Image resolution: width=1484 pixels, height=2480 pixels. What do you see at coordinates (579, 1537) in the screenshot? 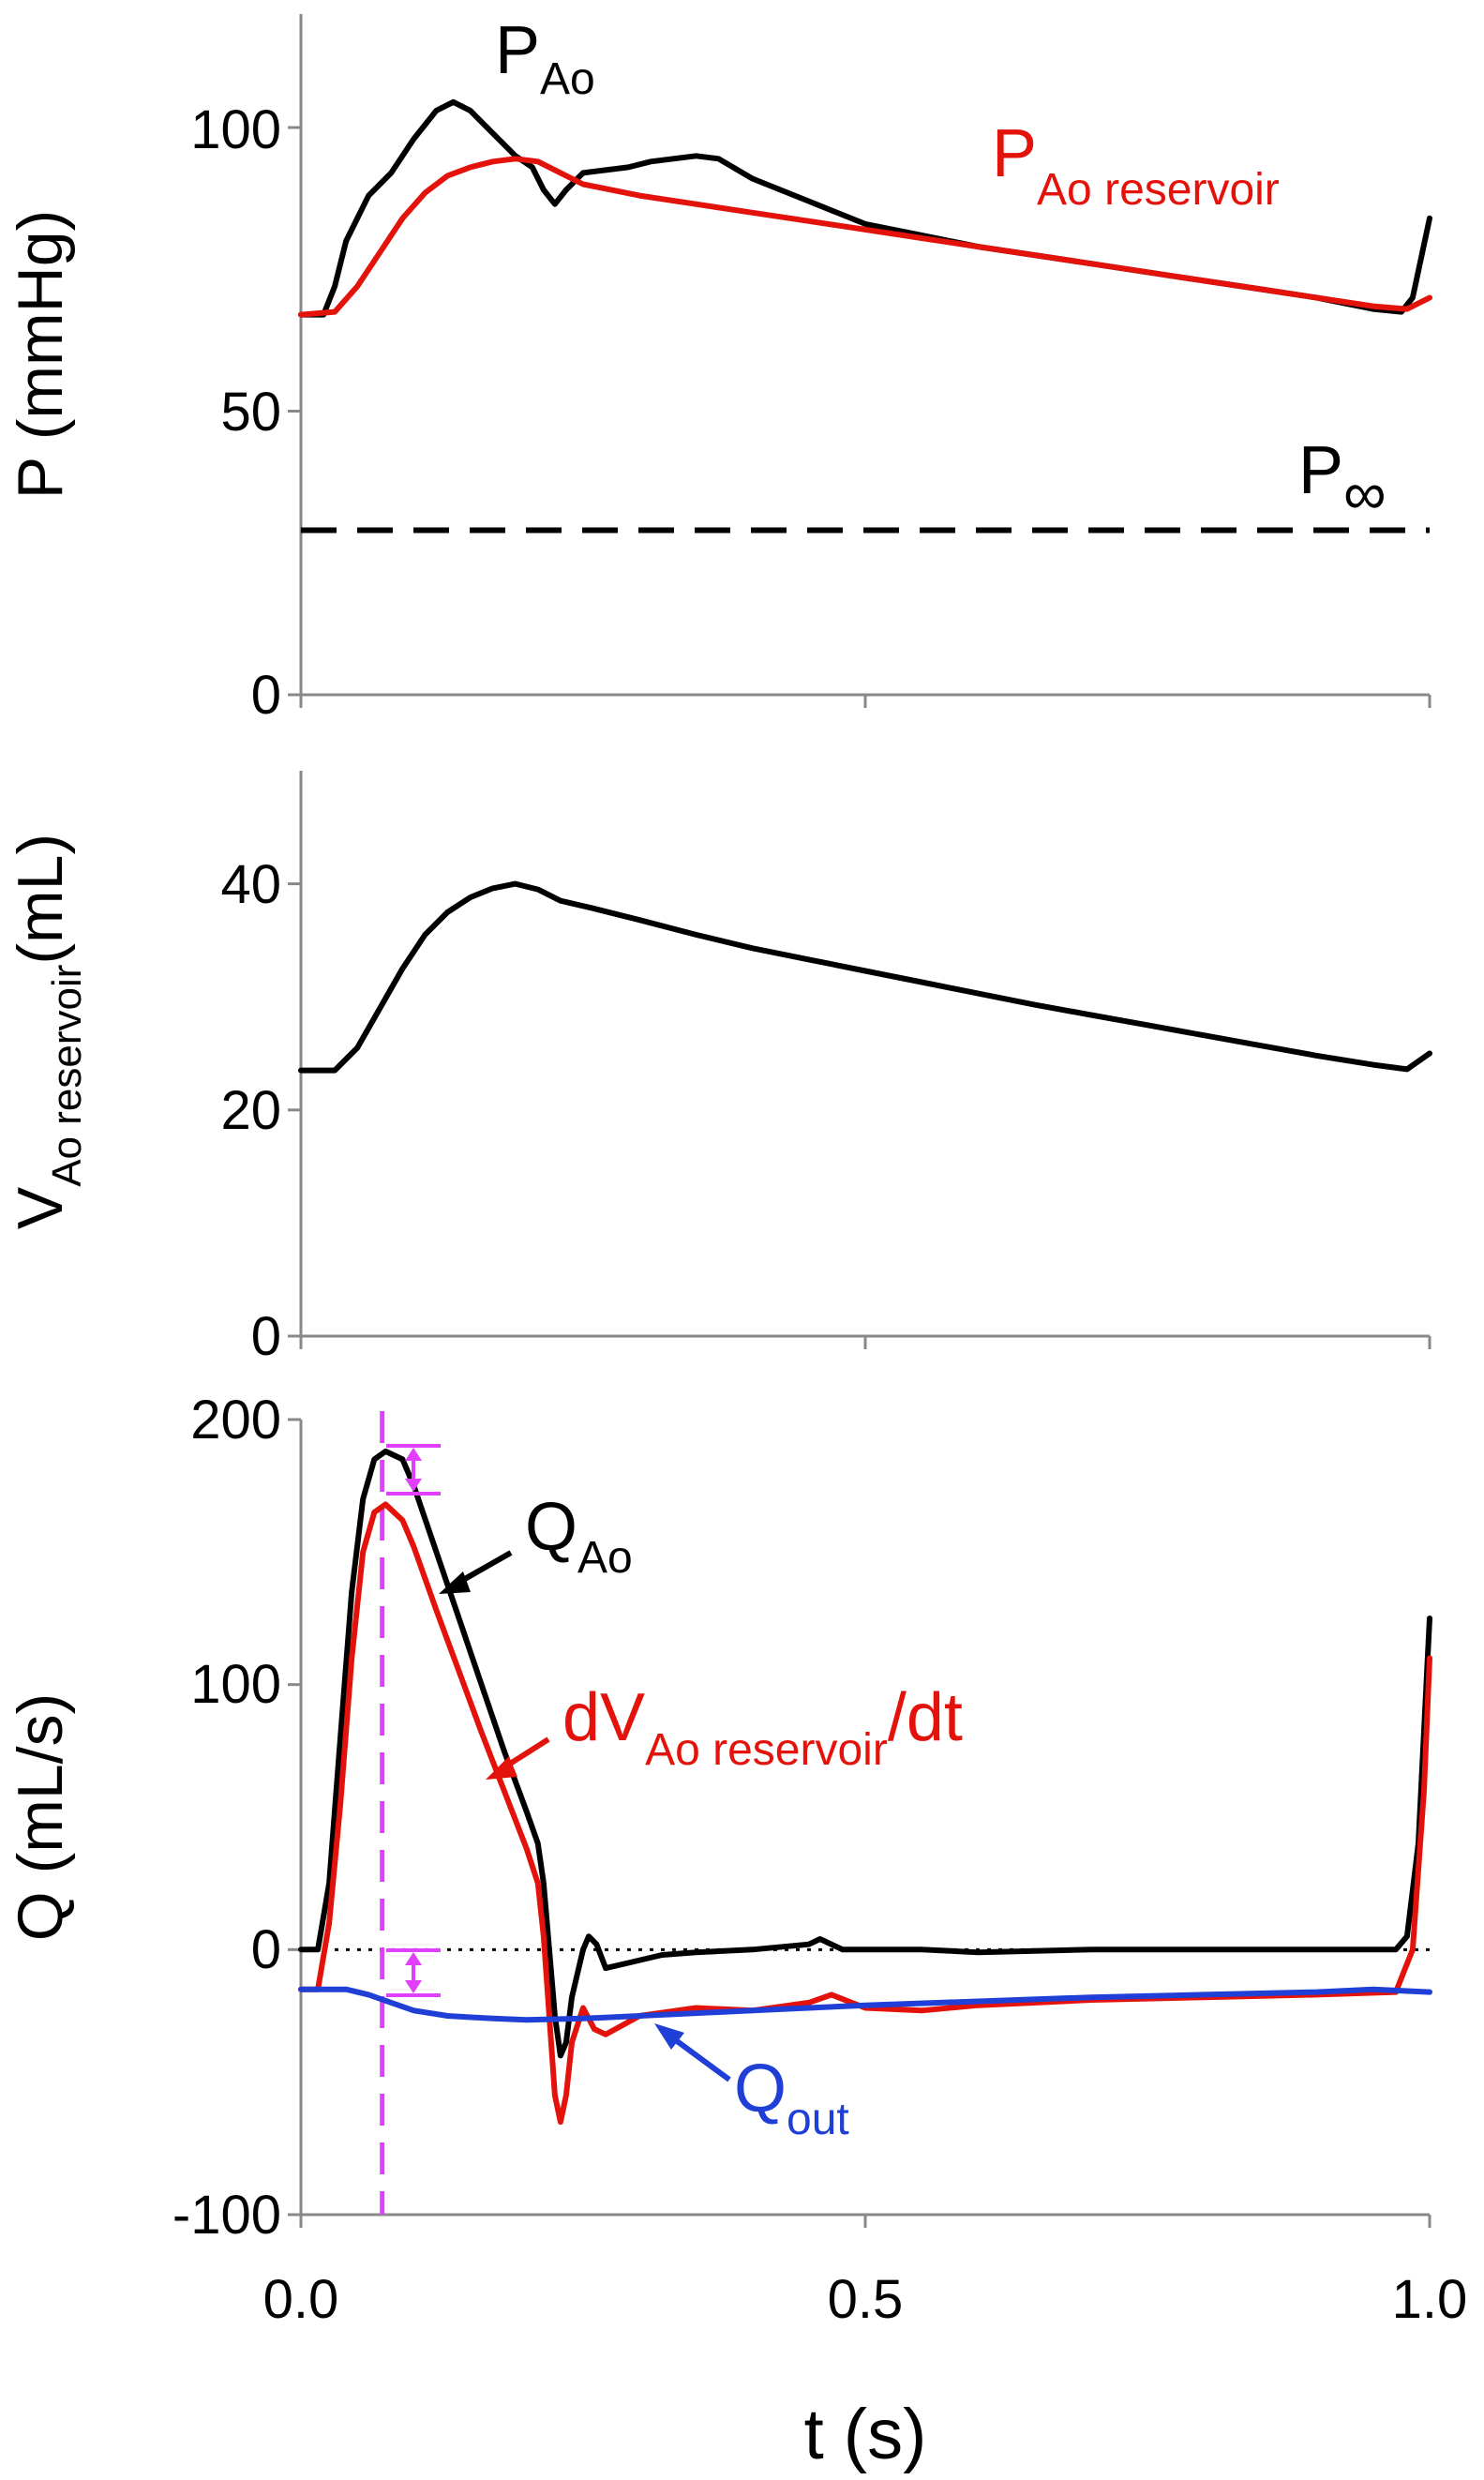
I see `label-q-ao: QAo` at bounding box center [579, 1537].